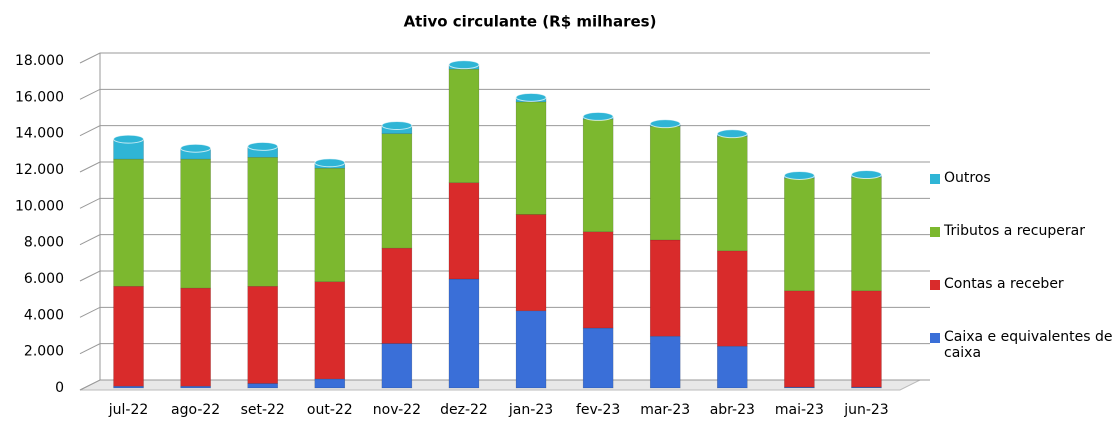 This screenshot has height=425, width=1115. Describe the element at coordinates (1022, 196) in the screenshot. I see `legend-item: Outros` at that location.